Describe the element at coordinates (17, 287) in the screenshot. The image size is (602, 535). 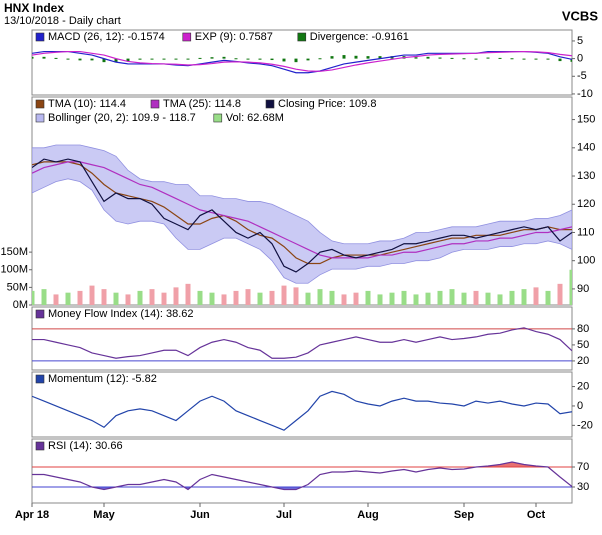
I see `y2-tick-label: 50M` at that location.